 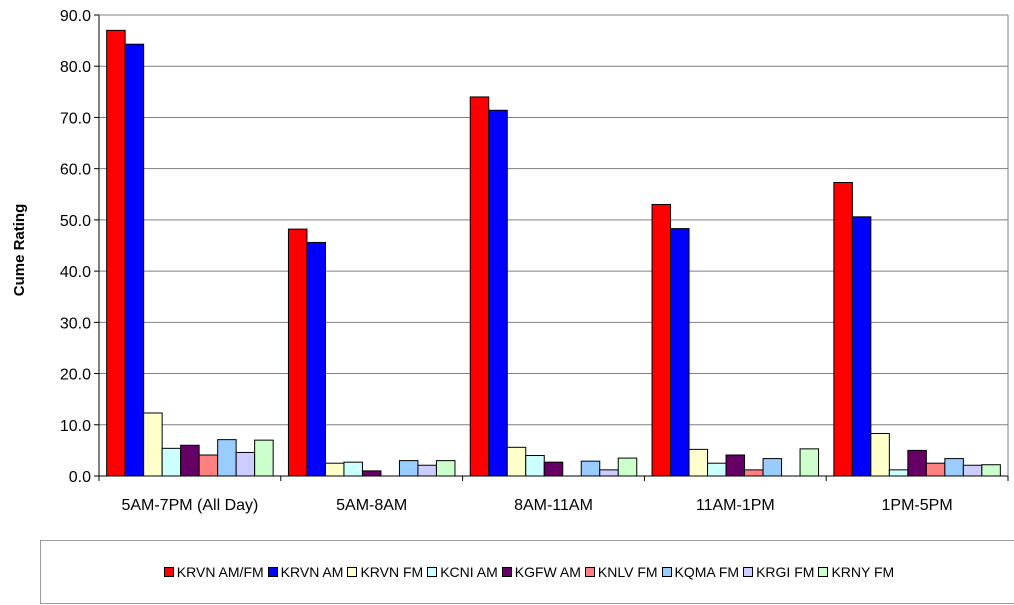 I want to click on y-tick-label: 50.0, so click(x=75, y=221).